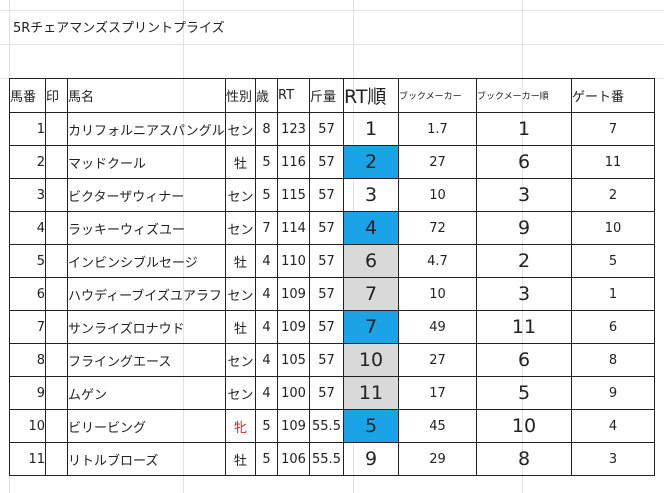 The image size is (664, 493). Describe the element at coordinates (437, 459) in the screenshot. I see `cell-bookmaker-odds: 29` at that location.